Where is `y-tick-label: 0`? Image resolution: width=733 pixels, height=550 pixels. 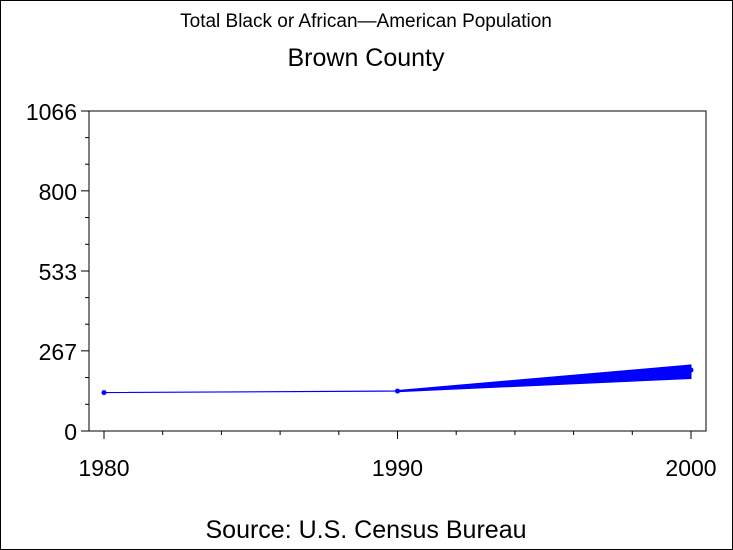
y-tick-label: 0 is located at coordinates (70, 432).